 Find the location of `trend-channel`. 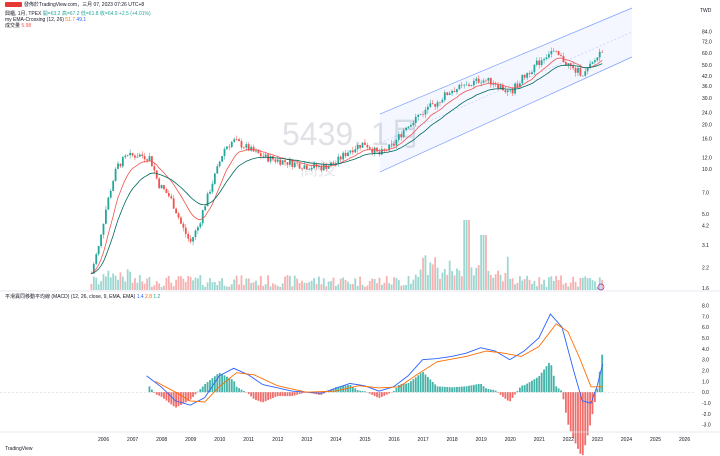

trend-channel is located at coordinates (506, 90).